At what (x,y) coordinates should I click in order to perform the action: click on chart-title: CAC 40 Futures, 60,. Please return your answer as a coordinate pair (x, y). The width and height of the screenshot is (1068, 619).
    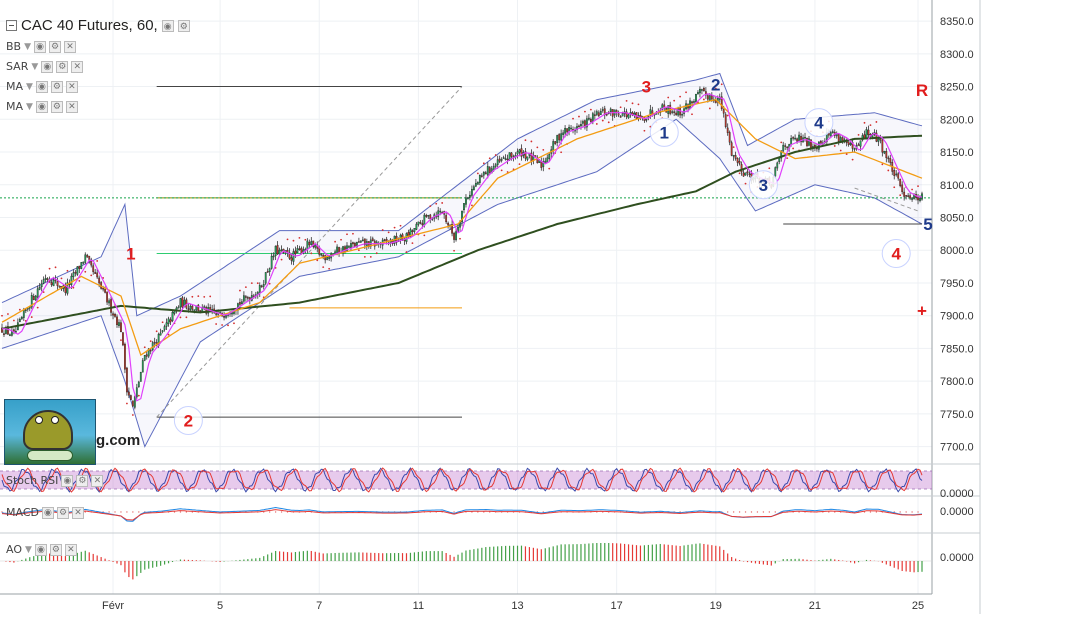
    Looking at the image, I should click on (89, 25).